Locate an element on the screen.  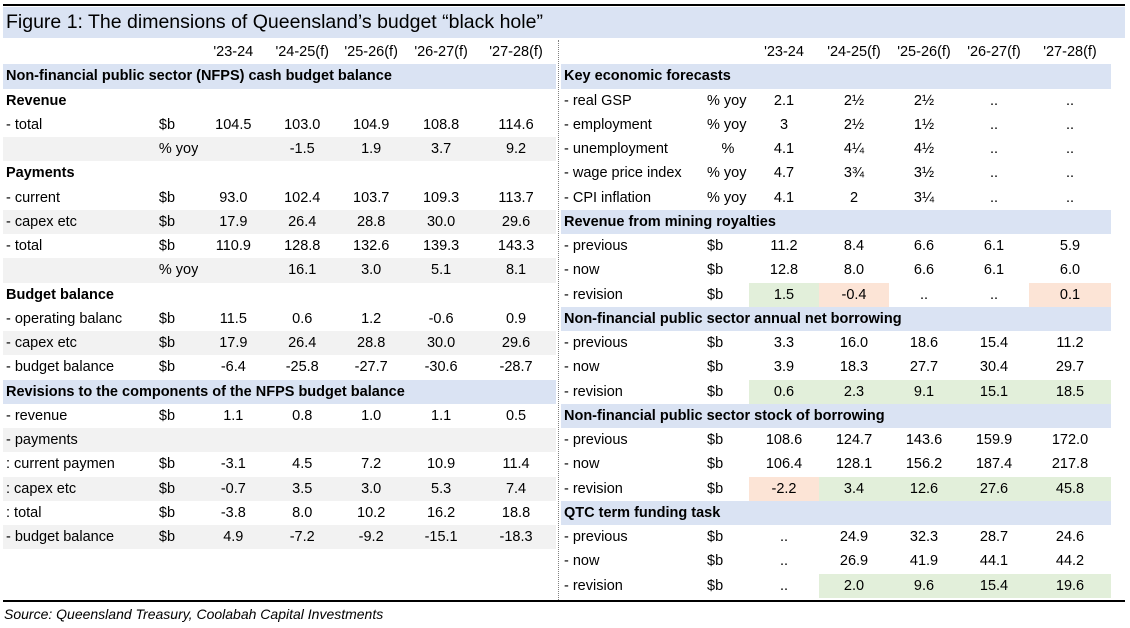
value-cell: -30.6 is located at coordinates (441, 367).